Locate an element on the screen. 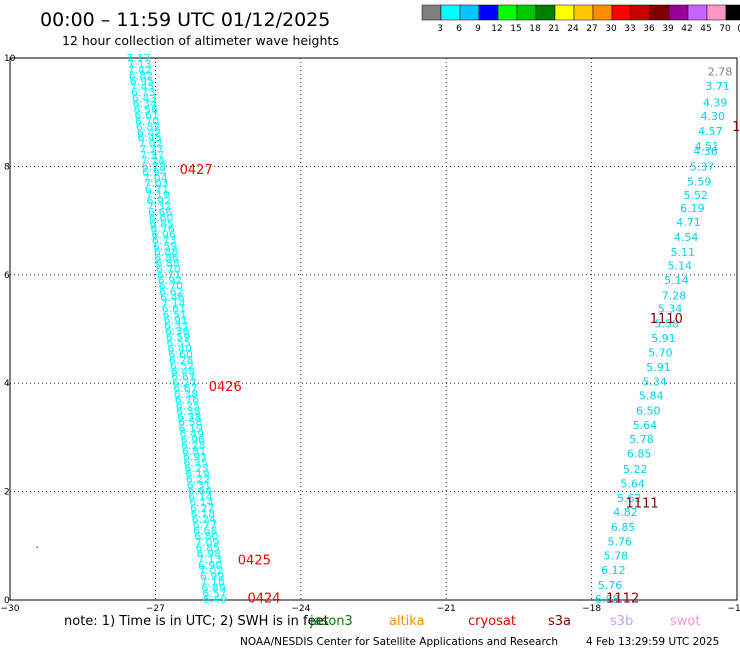  wave-height-value: 6.27 is located at coordinates (202, 508).